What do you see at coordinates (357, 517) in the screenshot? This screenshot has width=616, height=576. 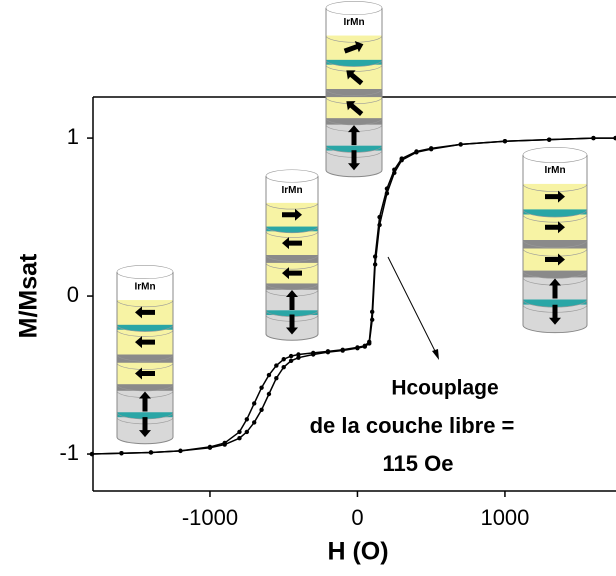 I see `x-tick-label: 0` at bounding box center [357, 517].